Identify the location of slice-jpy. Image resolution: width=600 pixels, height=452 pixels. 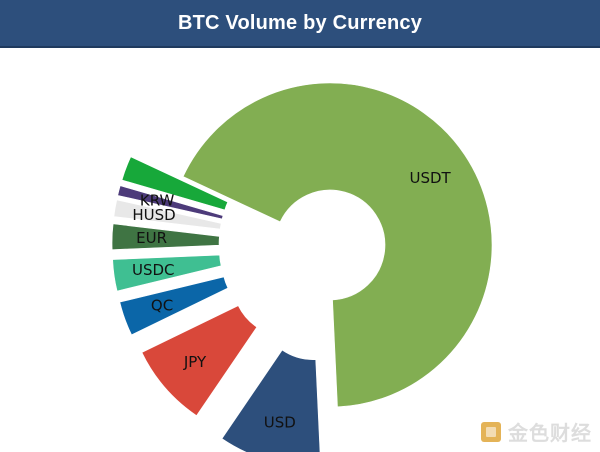
(199, 361).